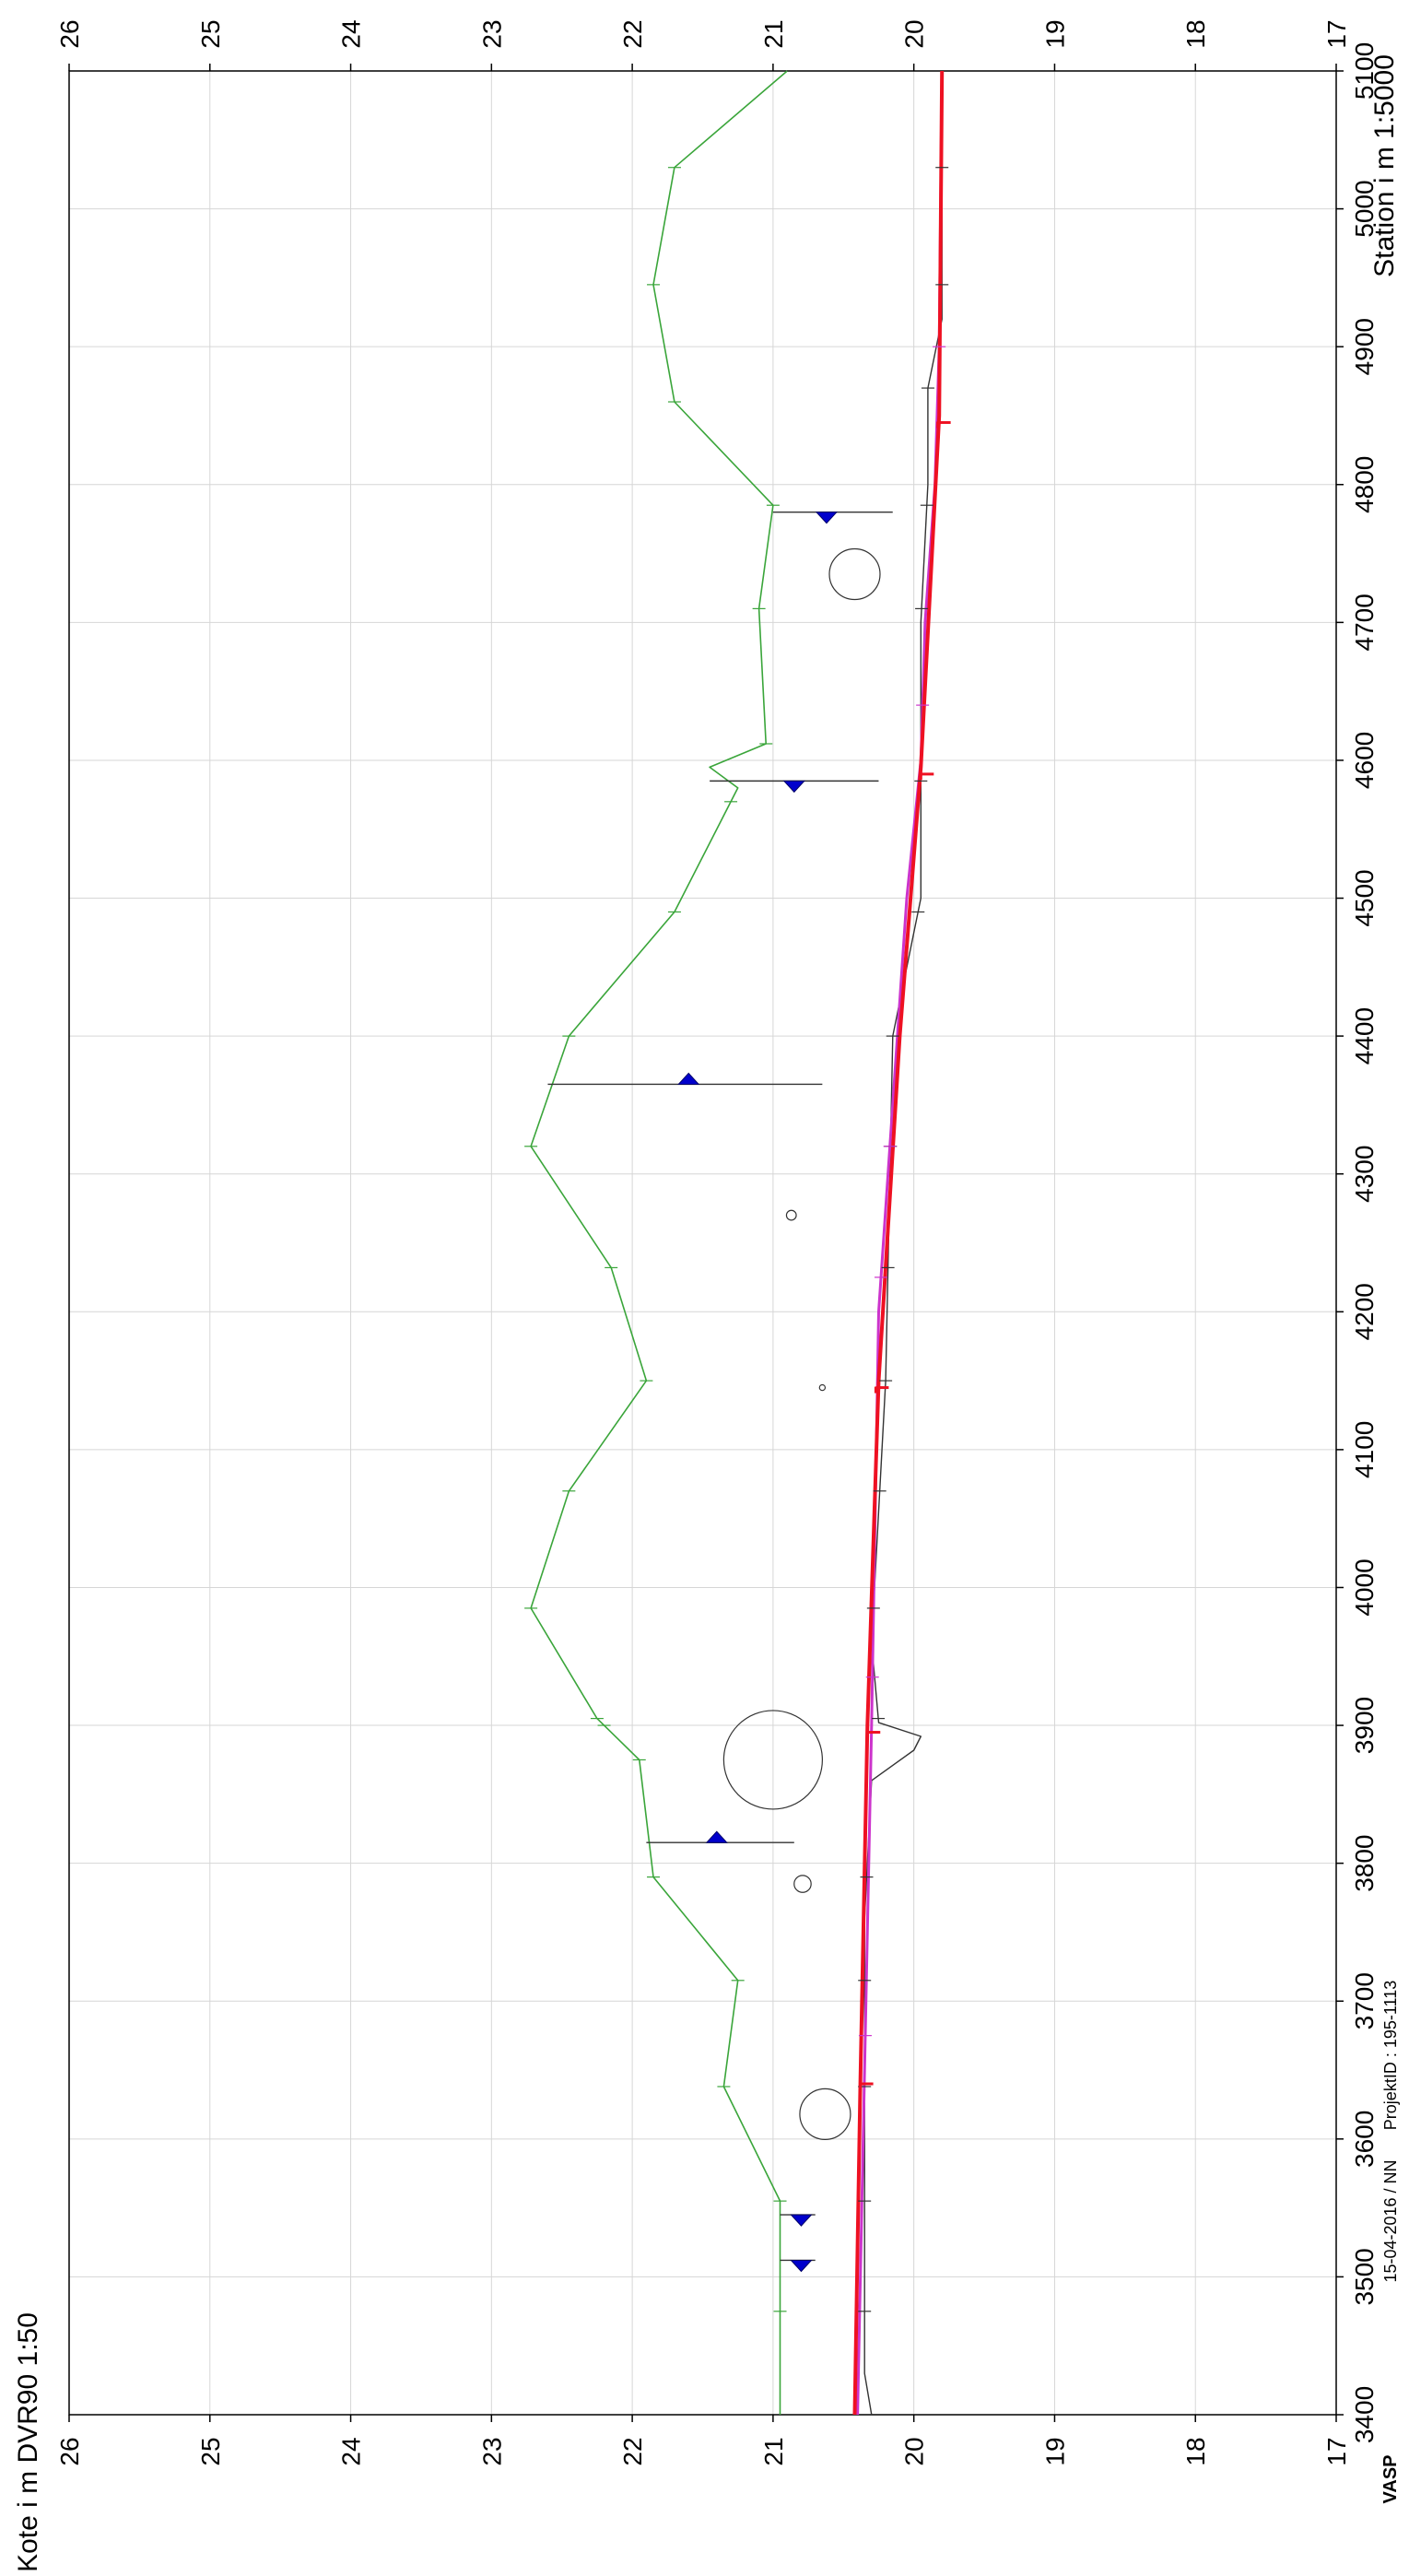 Image resolution: width=1409 pixels, height=2576 pixels. What do you see at coordinates (903, 1243) in the screenshot?
I see `bottom-line` at bounding box center [903, 1243].